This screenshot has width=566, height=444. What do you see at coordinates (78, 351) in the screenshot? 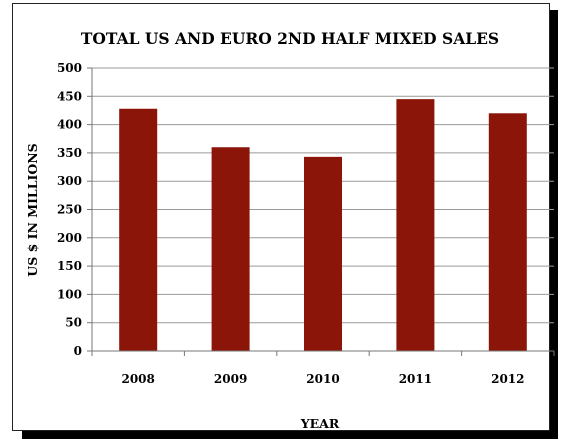
I see `y-tick-label: 0` at bounding box center [78, 351].